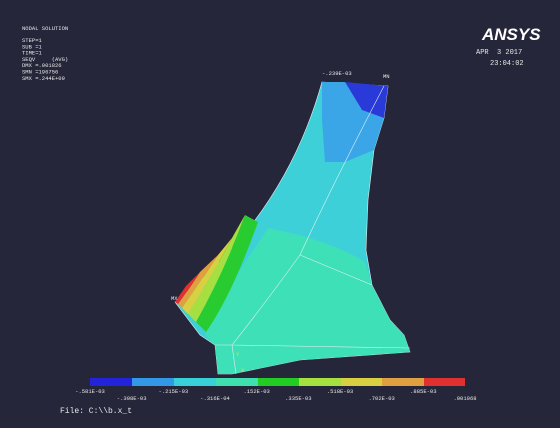  Describe the element at coordinates (507, 64) in the screenshot. I see `time: 23:04:02` at that location.